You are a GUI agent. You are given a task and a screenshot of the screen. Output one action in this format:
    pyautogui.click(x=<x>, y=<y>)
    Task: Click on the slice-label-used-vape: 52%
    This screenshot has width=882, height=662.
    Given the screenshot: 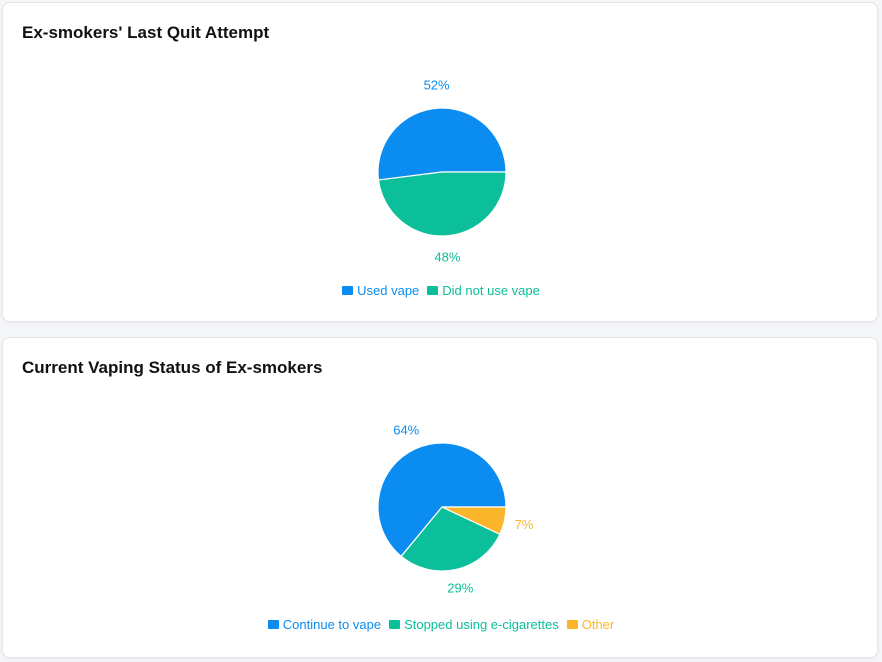 What is the action you would take?
    pyautogui.click(x=437, y=85)
    